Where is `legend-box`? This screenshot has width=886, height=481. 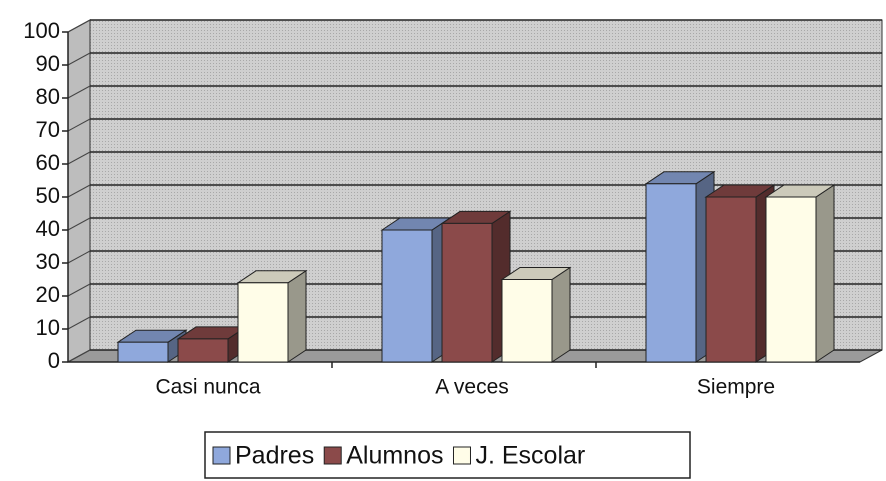
legend-box is located at coordinates (447, 455).